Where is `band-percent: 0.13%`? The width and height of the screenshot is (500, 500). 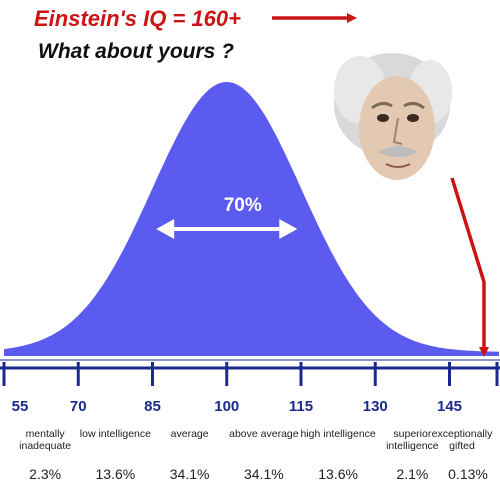
band-percent: 0.13% is located at coordinates (468, 474).